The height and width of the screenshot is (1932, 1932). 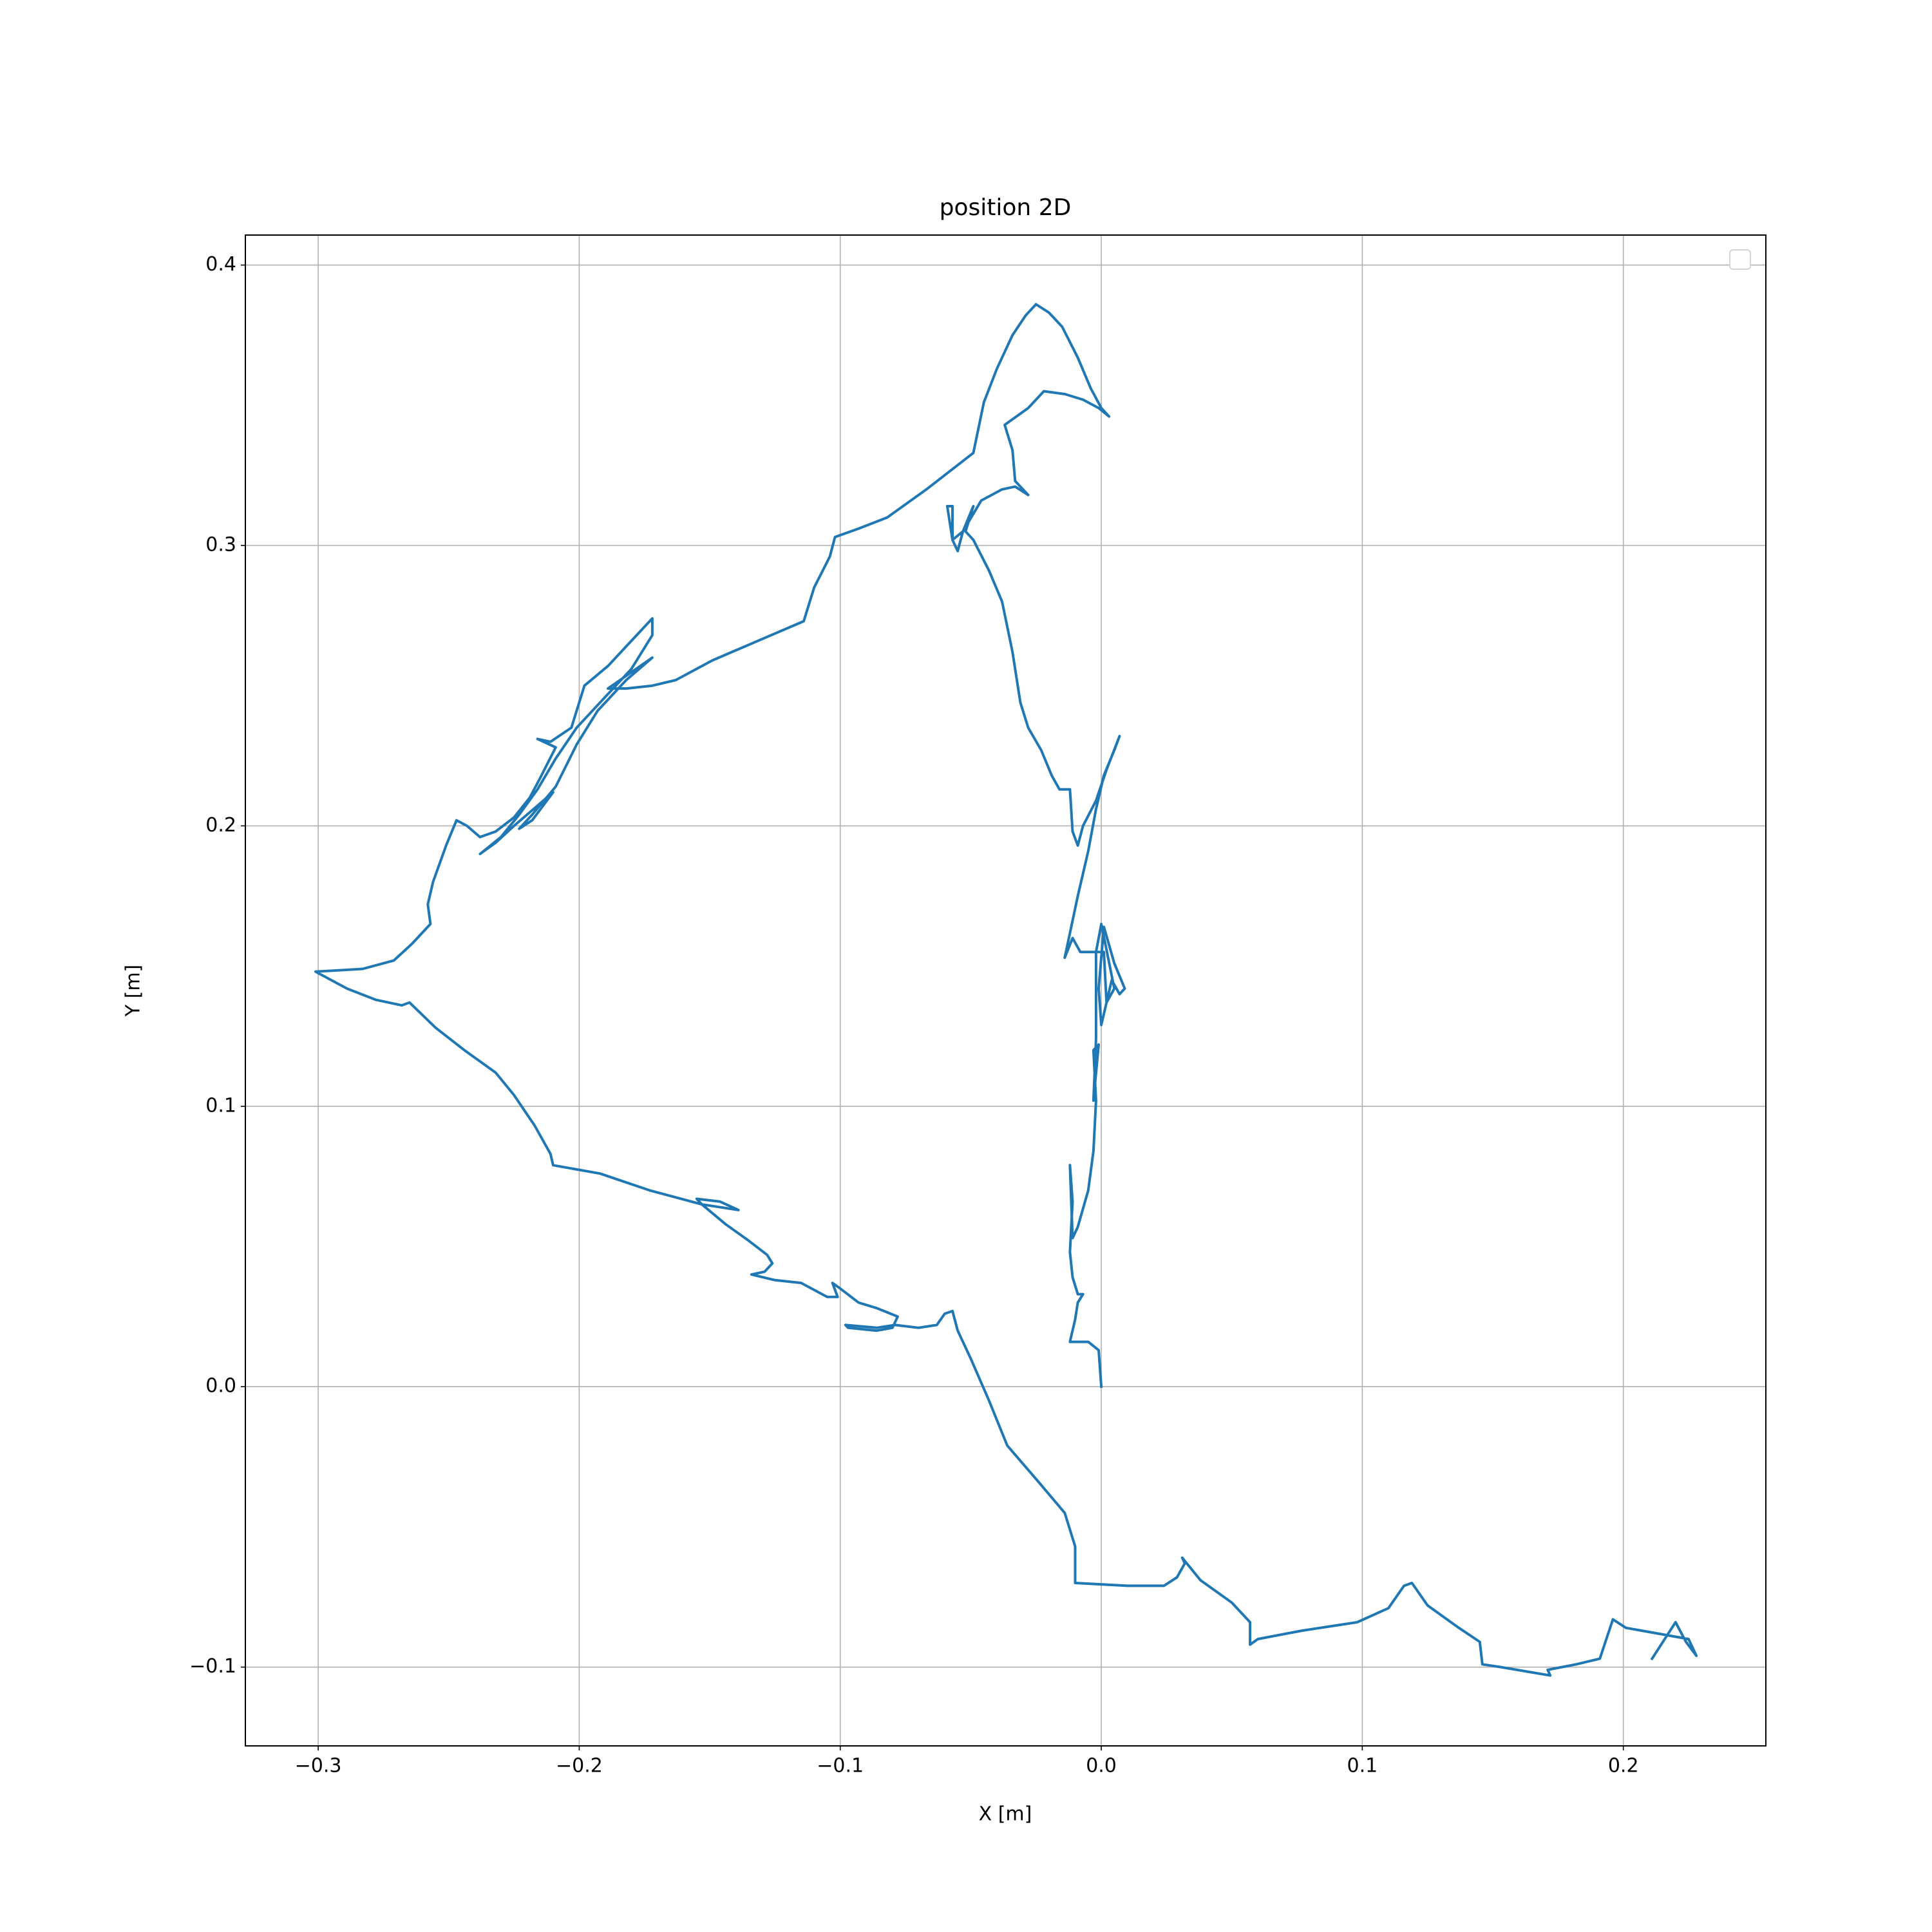 I want to click on y-tick-label: 0.3, so click(x=221, y=545).